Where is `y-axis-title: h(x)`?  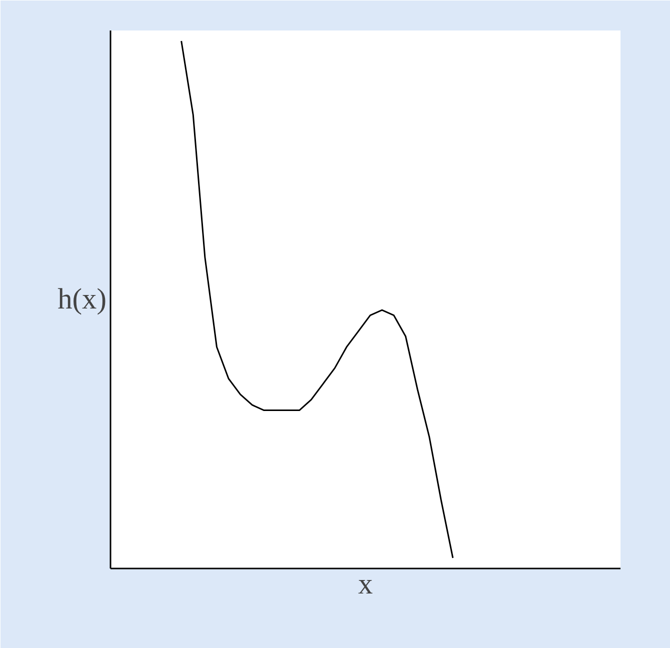
y-axis-title: h(x) is located at coordinates (82, 300).